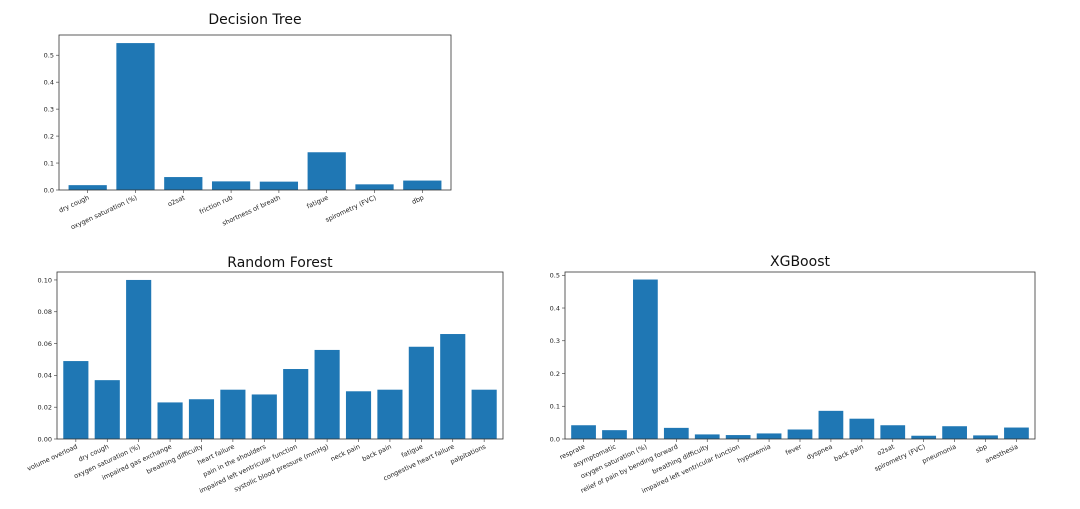 This screenshot has height=509, width=1080. I want to click on chart-title: Decision Tree, so click(254, 20).